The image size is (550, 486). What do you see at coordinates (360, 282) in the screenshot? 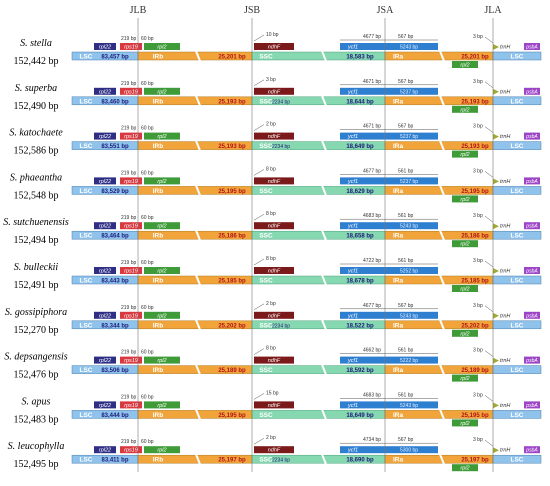
I see `ssc-length: 18,678 bp` at bounding box center [360, 282].